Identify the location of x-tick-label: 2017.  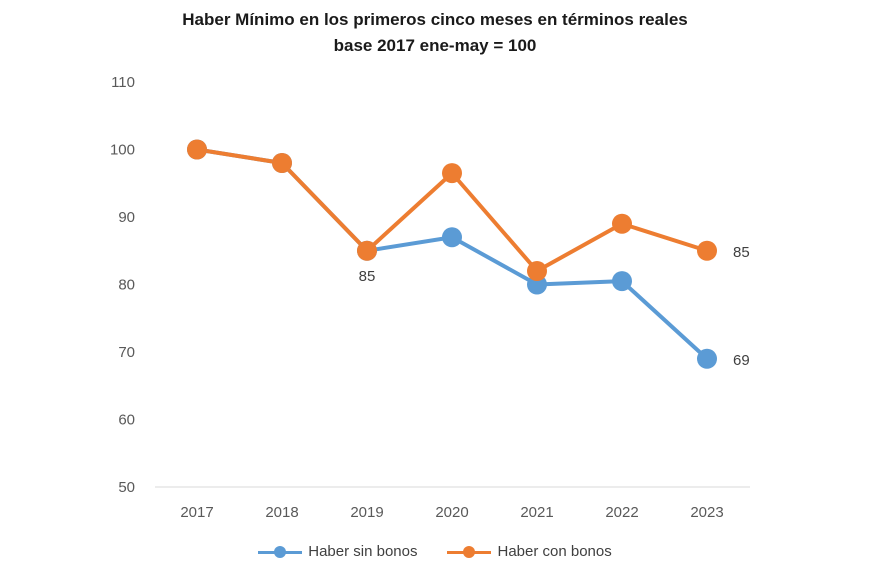
(196, 512).